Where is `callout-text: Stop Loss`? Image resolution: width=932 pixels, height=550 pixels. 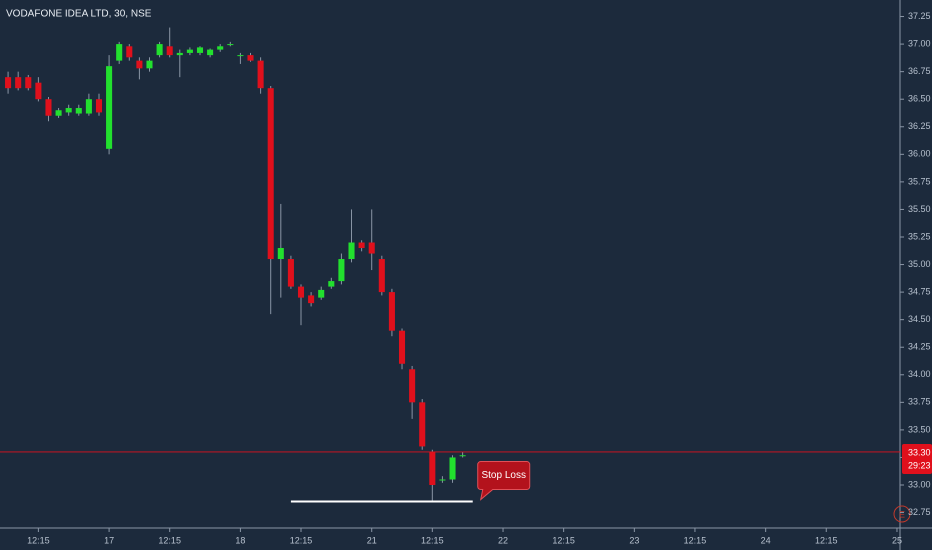 callout-text: Stop Loss is located at coordinates (503, 475).